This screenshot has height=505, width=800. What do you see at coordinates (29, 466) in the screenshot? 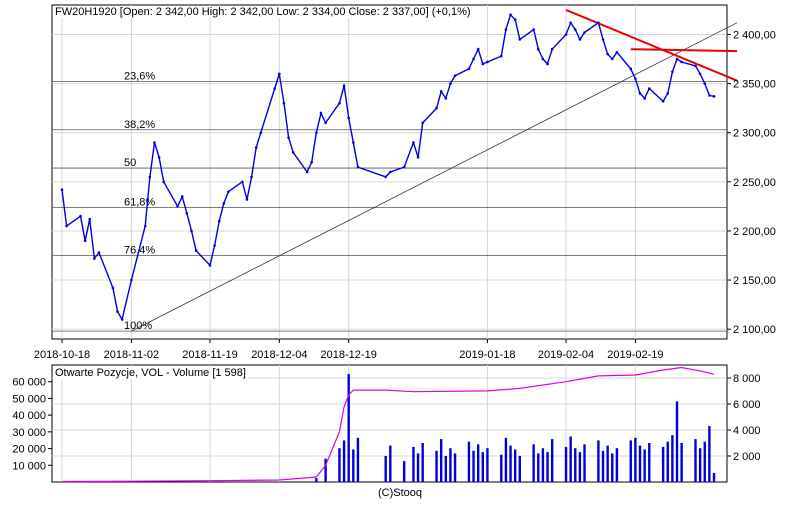
I see `volume-left-tick-label: 10 000` at bounding box center [29, 466].